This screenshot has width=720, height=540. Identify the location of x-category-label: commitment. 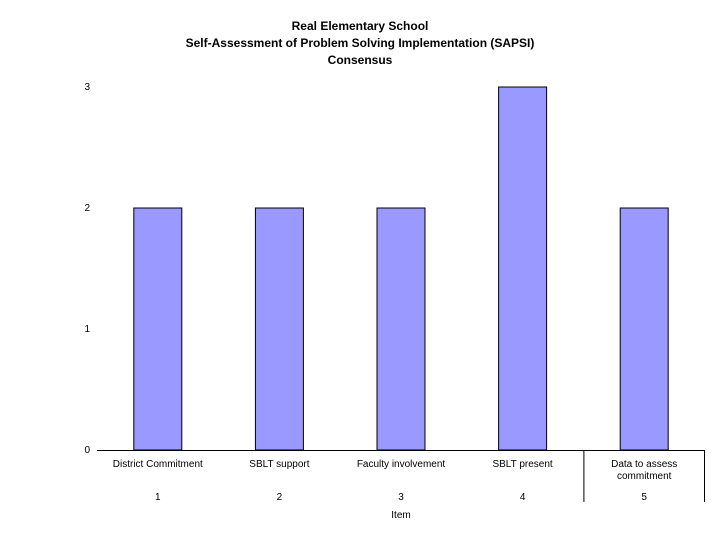
(644, 476).